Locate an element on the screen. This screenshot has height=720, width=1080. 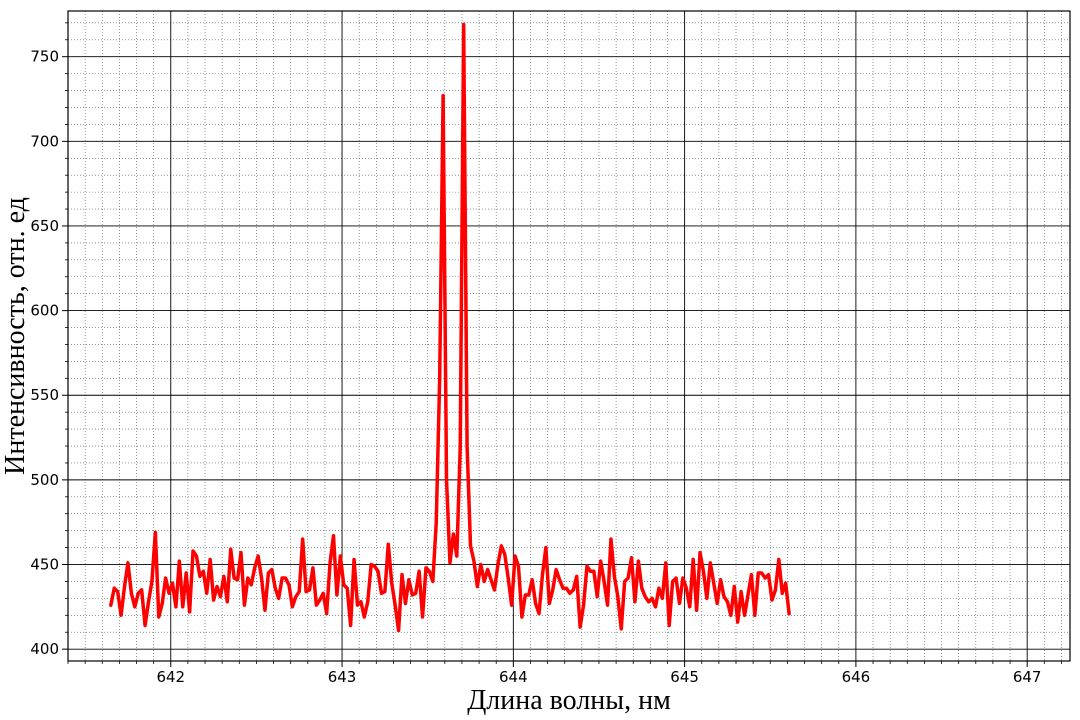
x-axis-label: Длина волны, нм is located at coordinates (569, 700).